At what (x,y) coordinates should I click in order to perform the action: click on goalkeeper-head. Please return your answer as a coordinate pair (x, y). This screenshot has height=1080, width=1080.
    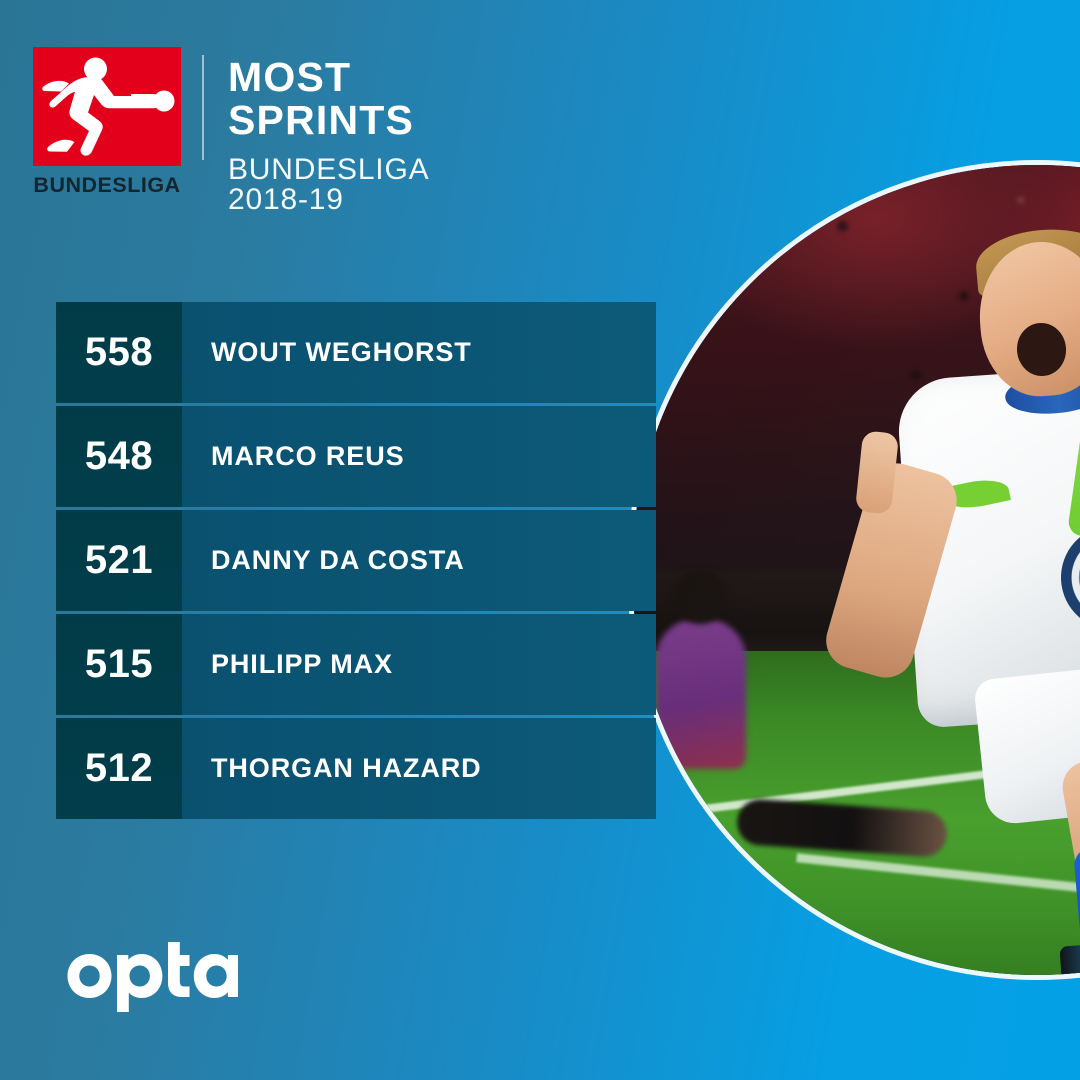
    Looking at the image, I should click on (699, 597).